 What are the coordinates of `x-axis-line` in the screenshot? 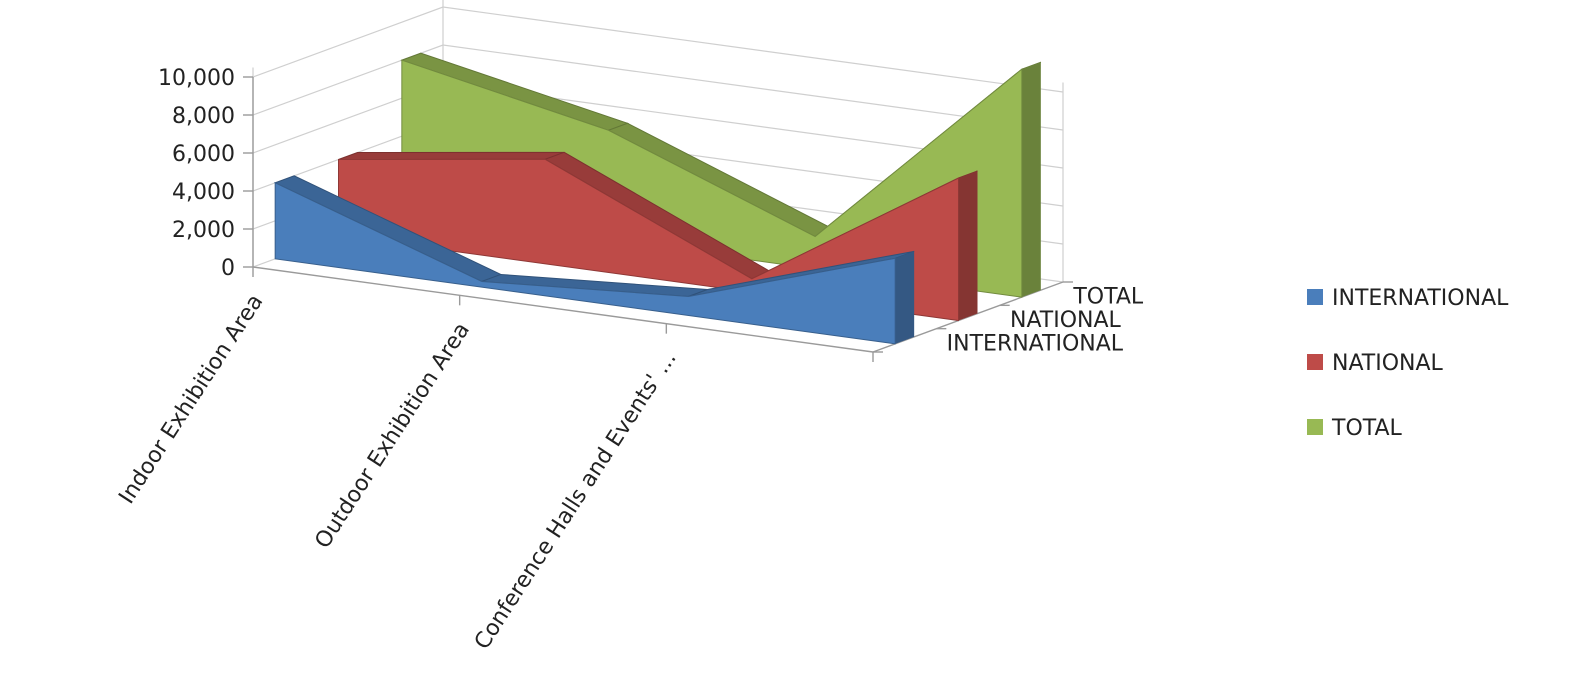 It's located at (563, 309).